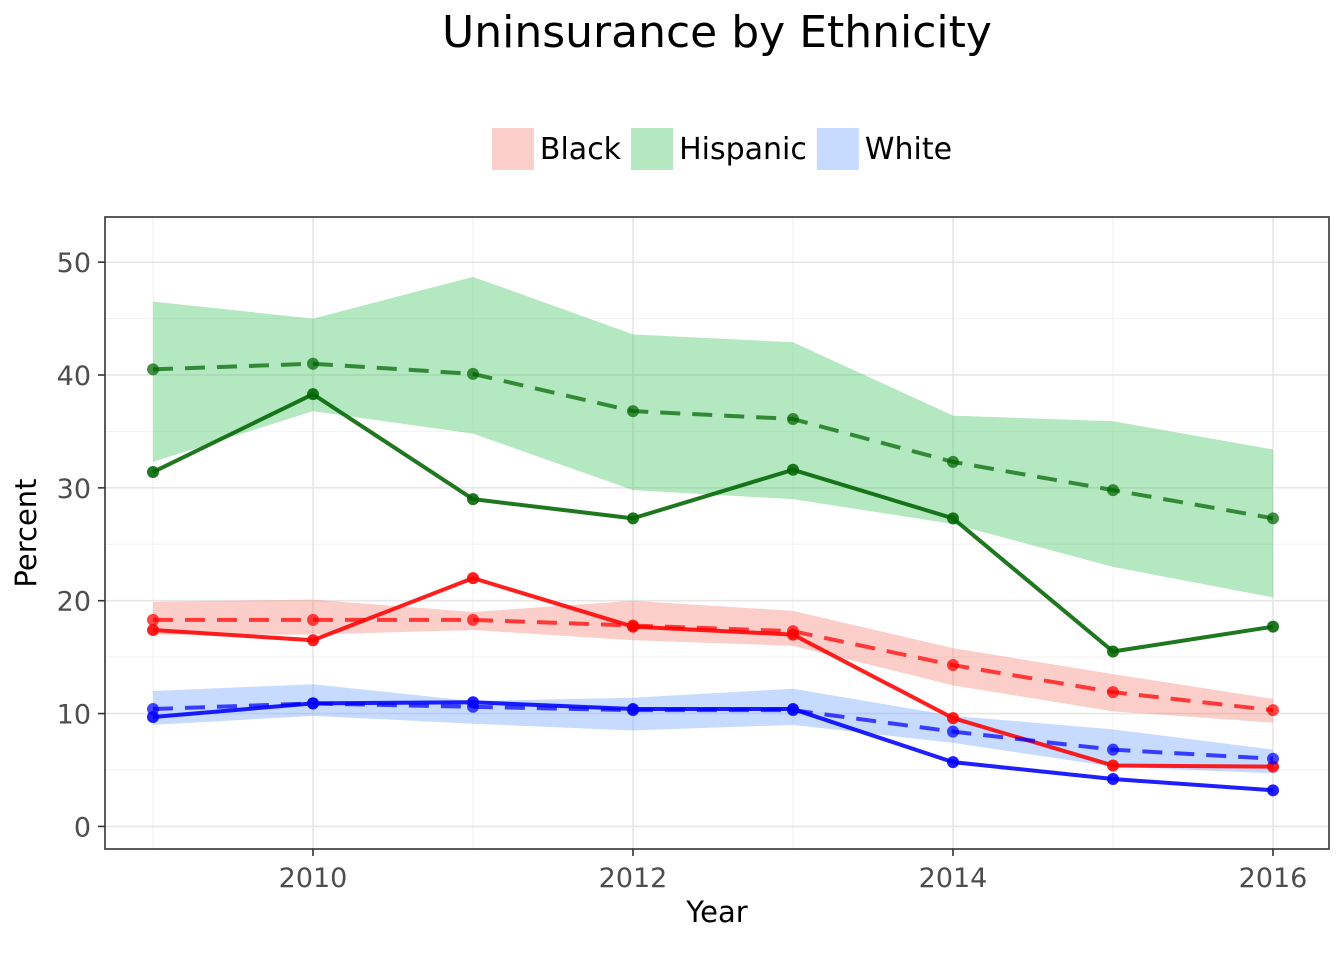  I want to click on legend: Black Hispanic White, so click(721, 149).